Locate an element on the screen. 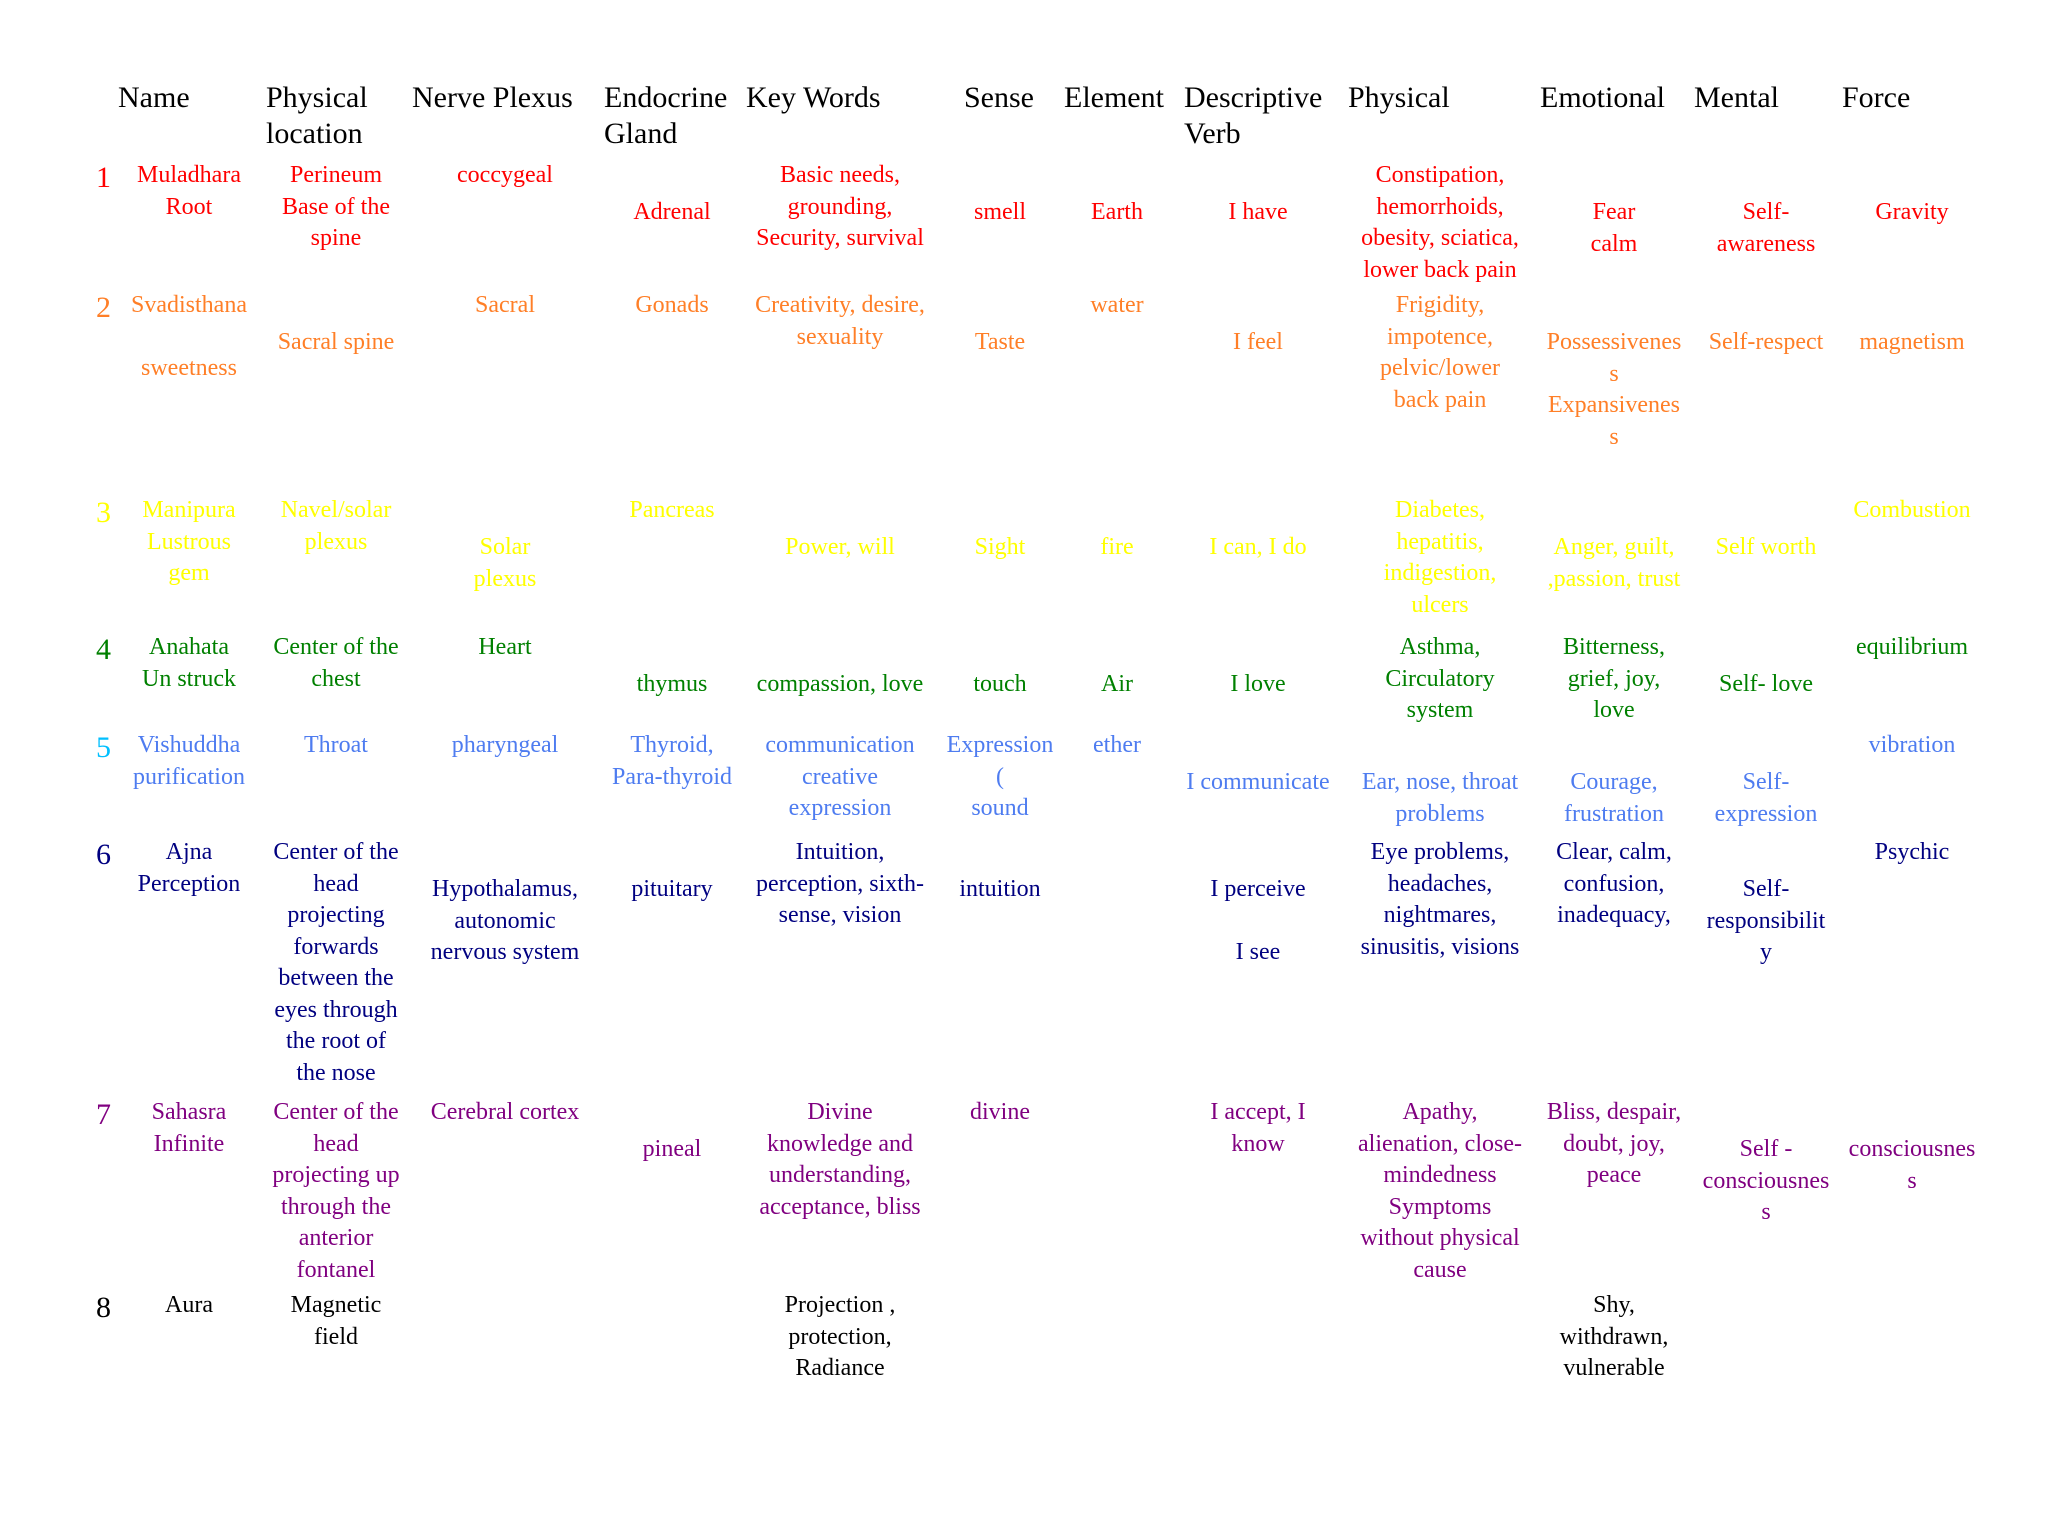  cell-descriptive-verb: I feel is located at coordinates (1258, 342).